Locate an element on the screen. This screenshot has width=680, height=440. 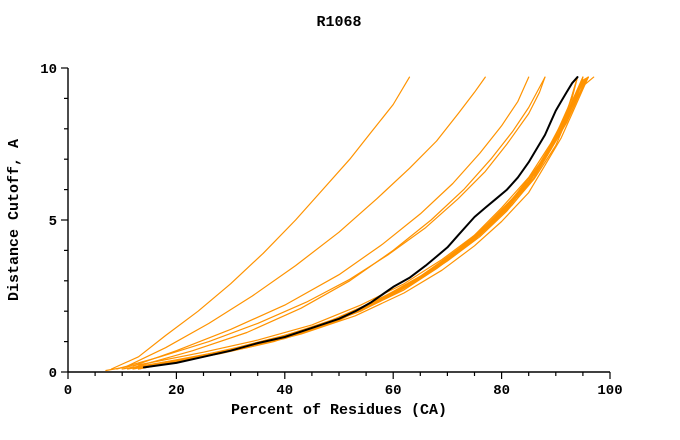
chart-title: R1068 is located at coordinates (338, 22).